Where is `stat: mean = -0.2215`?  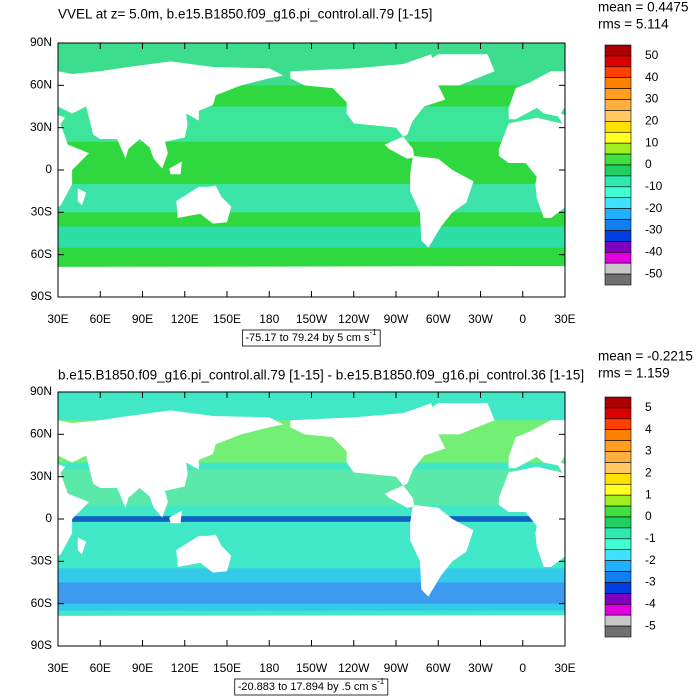
stat: mean = -0.2215 is located at coordinates (645, 356).